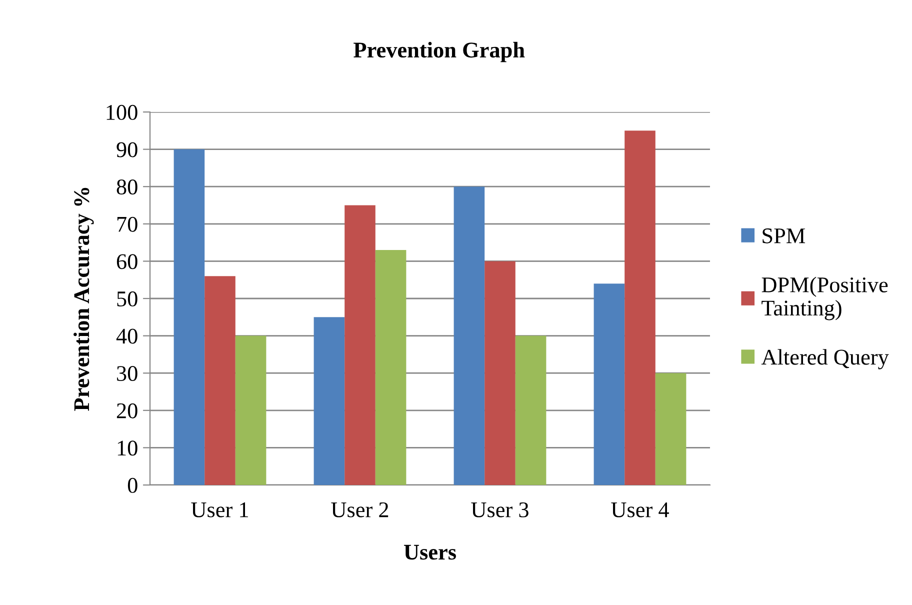 Image resolution: width=912 pixels, height=605 pixels. I want to click on x-tick-label: User 1, so click(219, 510).